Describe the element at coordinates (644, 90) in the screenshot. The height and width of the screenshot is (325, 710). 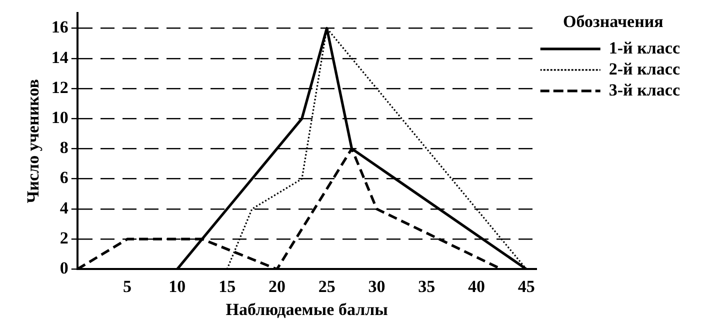
I see `legend-label: 3-й класс` at that location.